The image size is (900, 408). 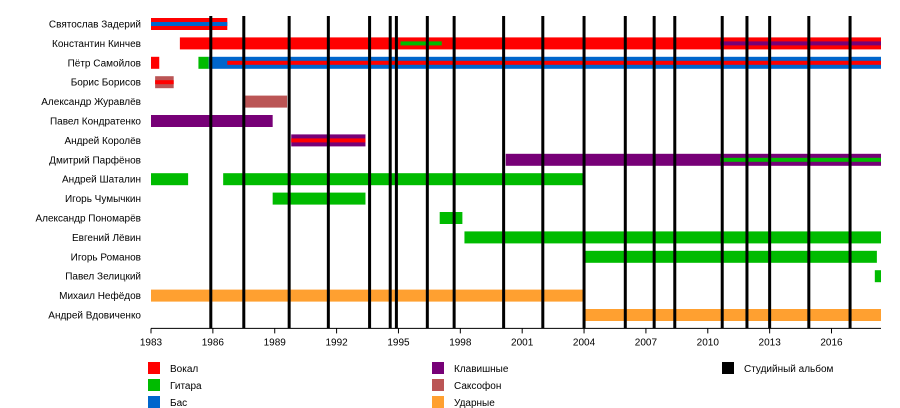 What do you see at coordinates (184, 369) in the screenshot?
I see `legend-label-vocals: Вокал` at bounding box center [184, 369].